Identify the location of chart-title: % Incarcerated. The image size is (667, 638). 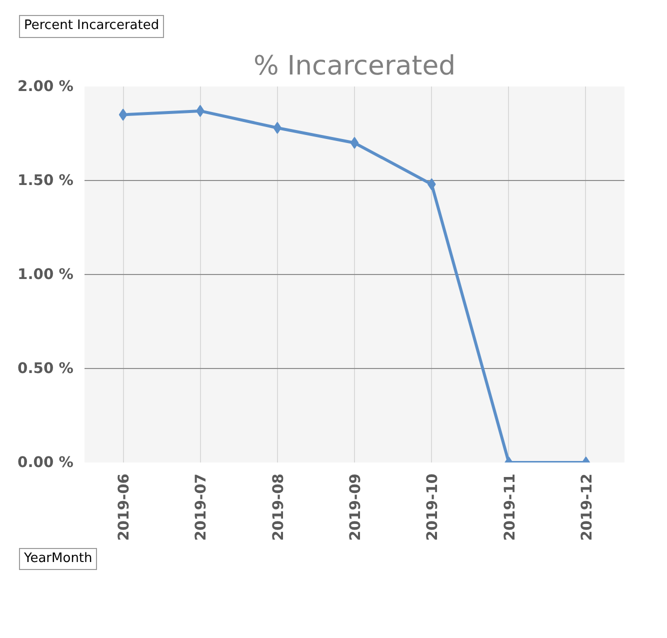
(354, 66).